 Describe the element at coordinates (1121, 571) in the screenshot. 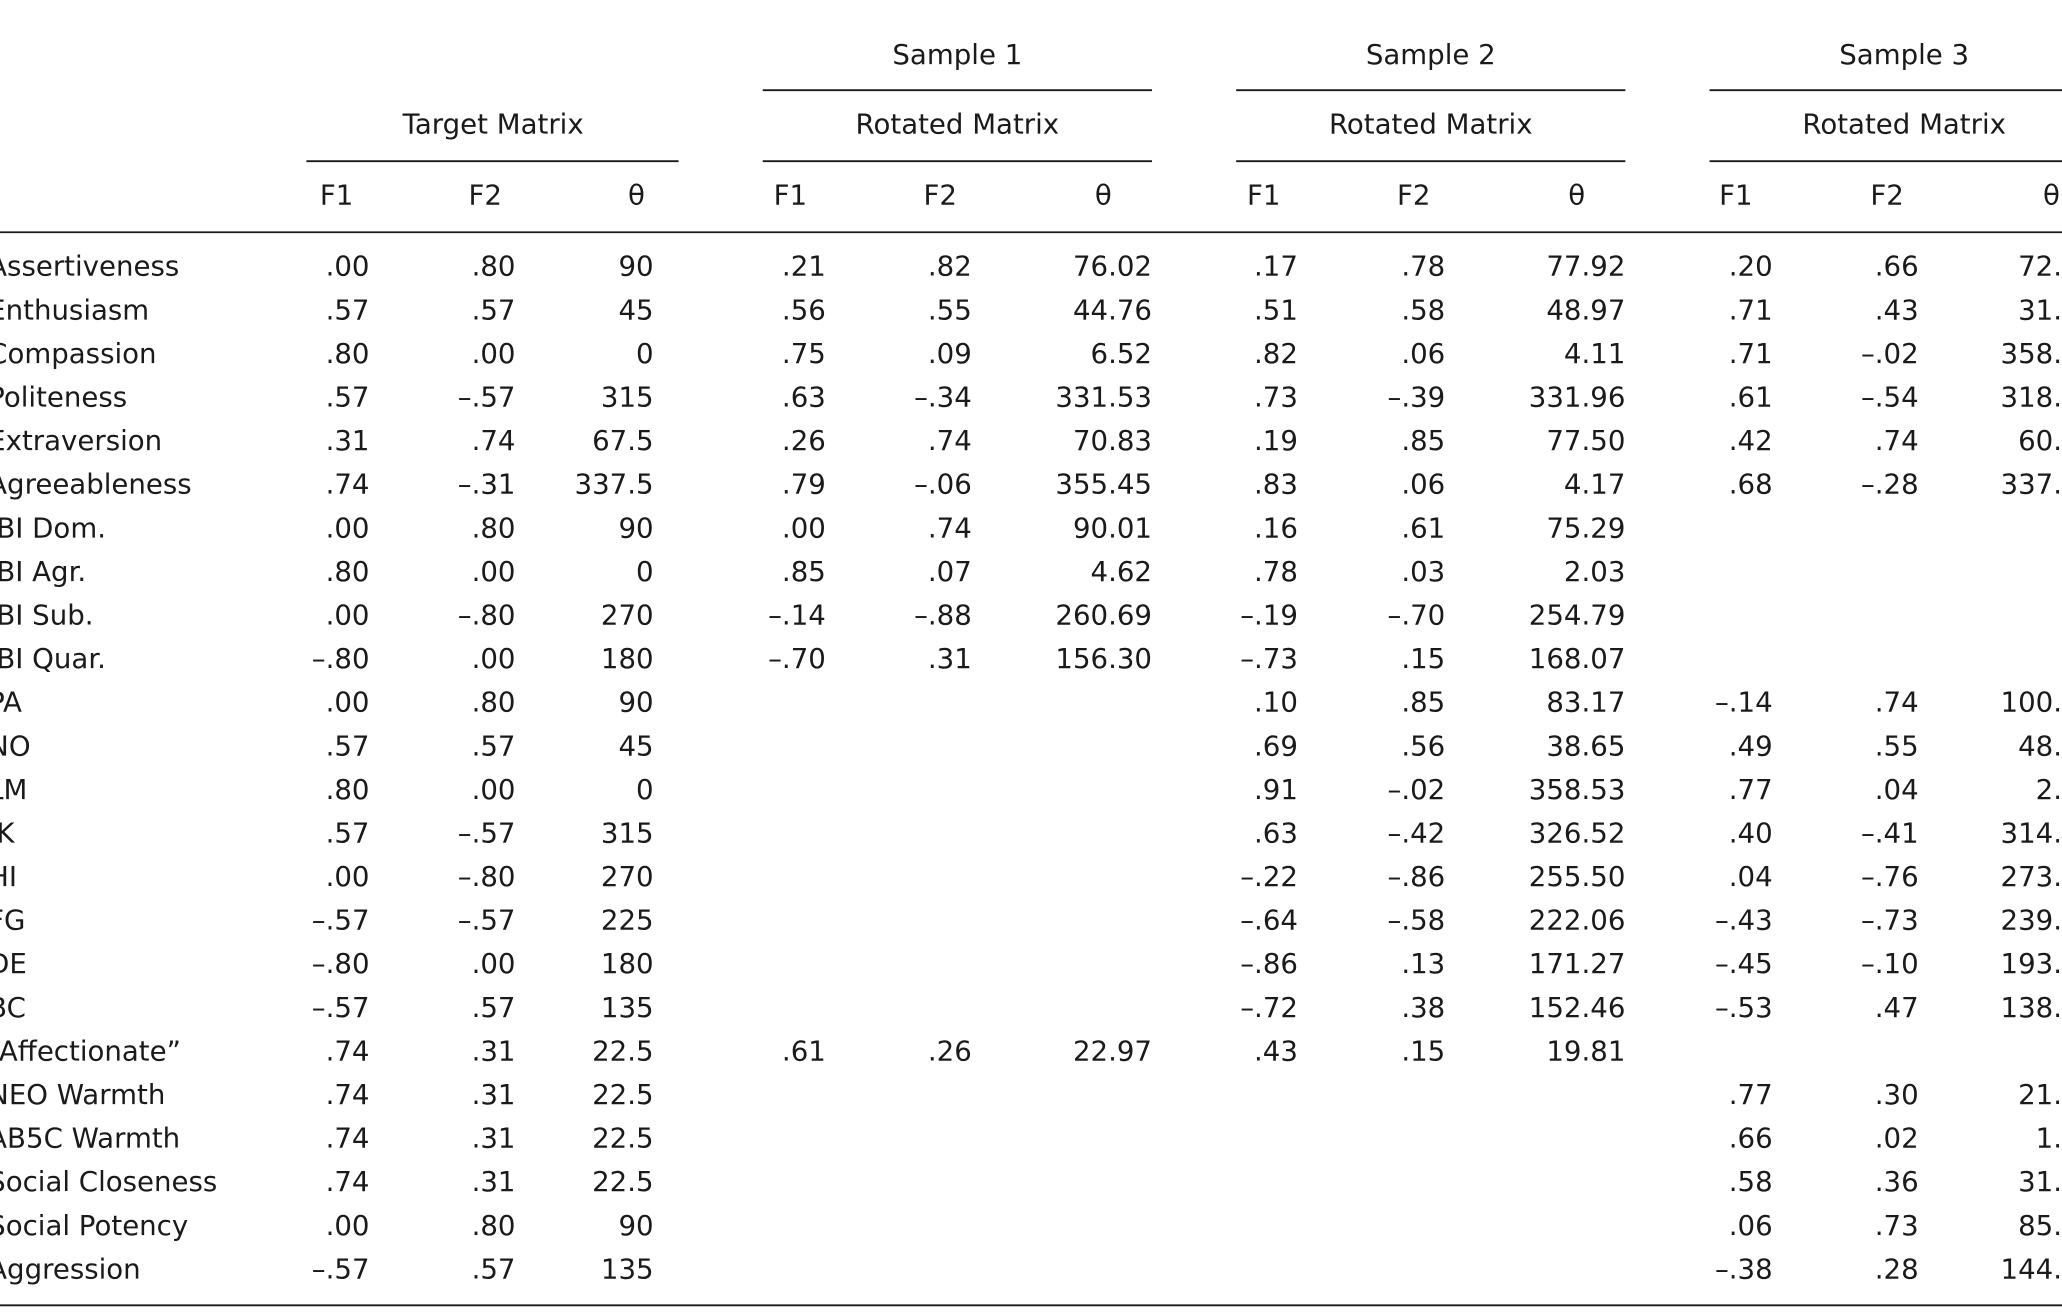

I see `cell: 4.62` at that location.